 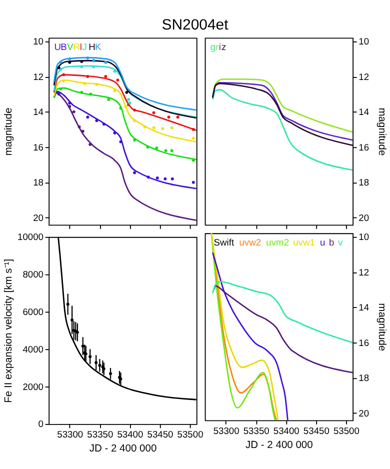 What do you see at coordinates (323, 242) in the screenshot?
I see `text: u` at bounding box center [323, 242].